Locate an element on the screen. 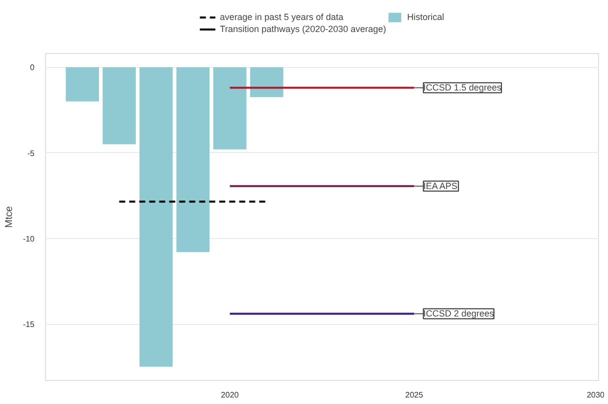 The image size is (608, 404). series-label: ICCSD 1.5 degrees is located at coordinates (462, 87).